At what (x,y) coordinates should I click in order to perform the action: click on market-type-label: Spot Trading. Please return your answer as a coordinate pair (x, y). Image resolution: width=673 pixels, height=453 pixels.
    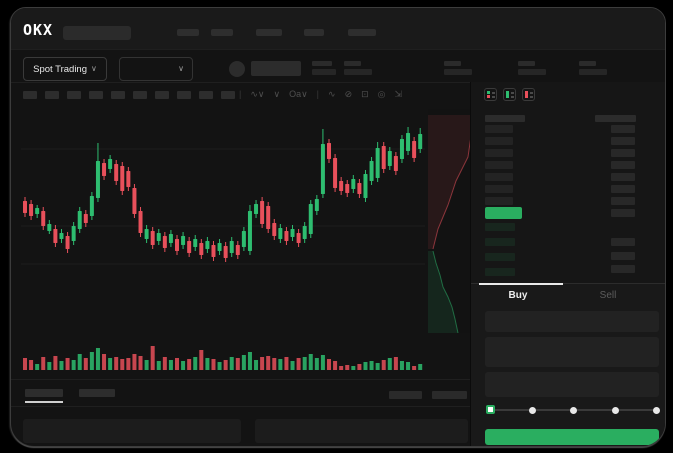
    Looking at the image, I should click on (60, 69).